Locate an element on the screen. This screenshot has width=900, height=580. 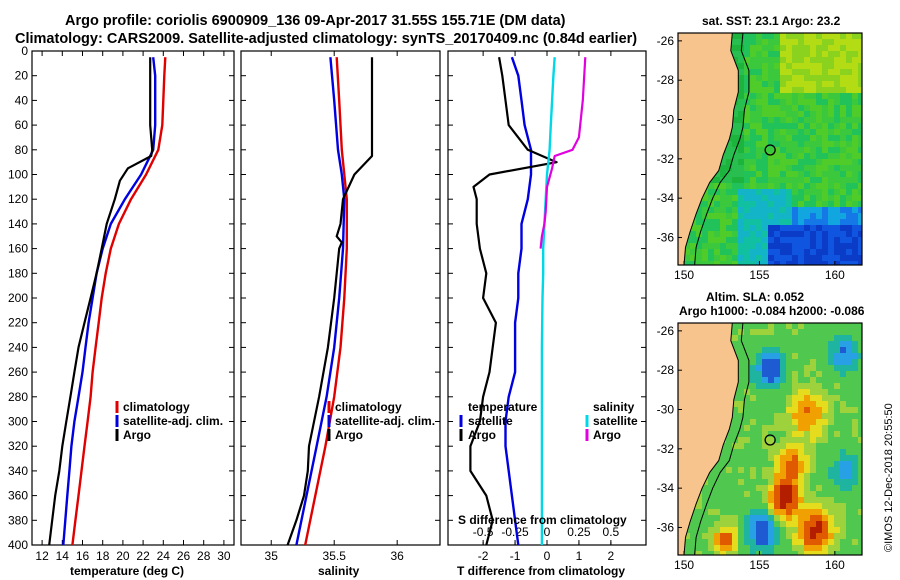
x-tick-label: 16 is located at coordinates (83, 556).